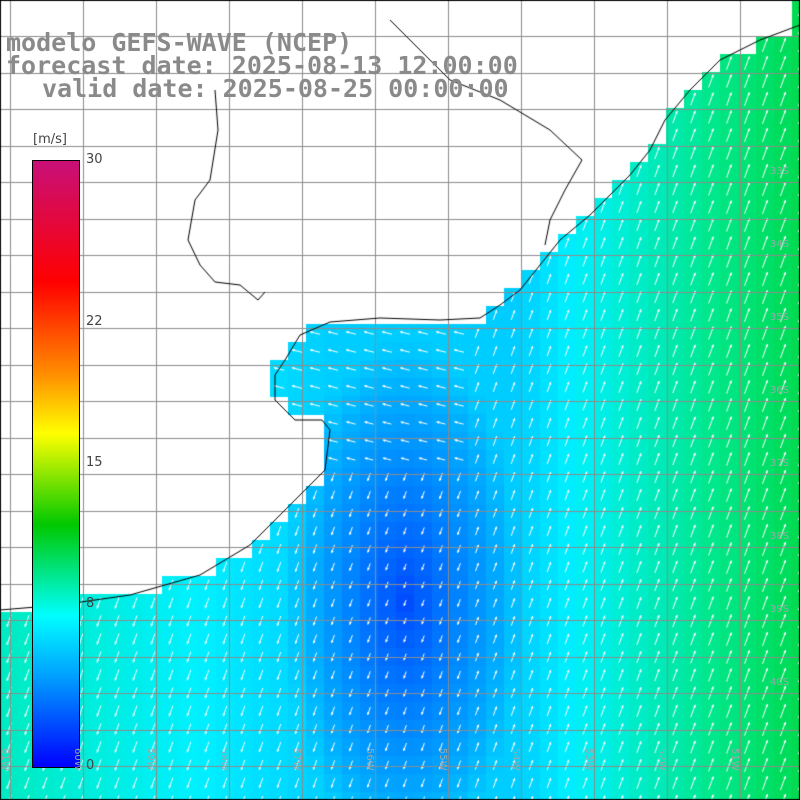 Image resolution: width=800 pixels, height=800 pixels. I want to click on title-model: modelo GEFS-WAVE (NCEP), so click(179, 42).